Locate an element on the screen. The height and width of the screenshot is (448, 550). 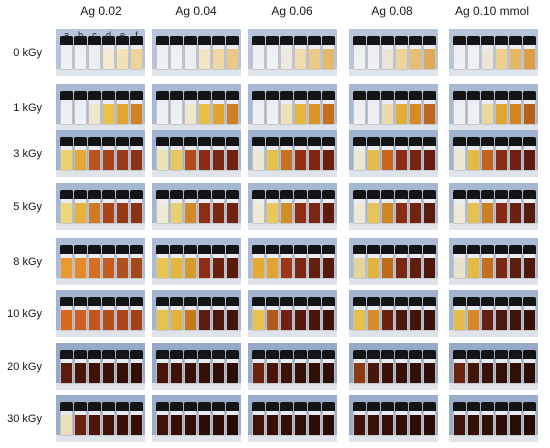
column-header: Ag 0.10 mmol is located at coordinates (492, 11).